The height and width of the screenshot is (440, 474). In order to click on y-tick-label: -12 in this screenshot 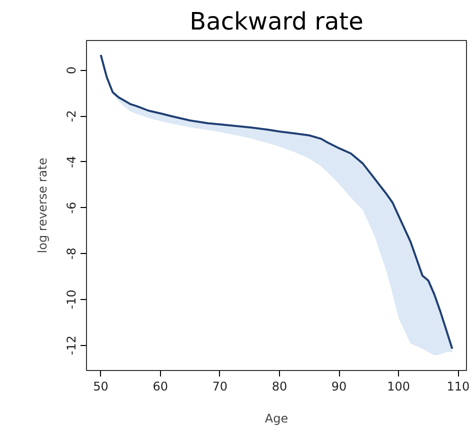, I will do `click(71, 345)`.